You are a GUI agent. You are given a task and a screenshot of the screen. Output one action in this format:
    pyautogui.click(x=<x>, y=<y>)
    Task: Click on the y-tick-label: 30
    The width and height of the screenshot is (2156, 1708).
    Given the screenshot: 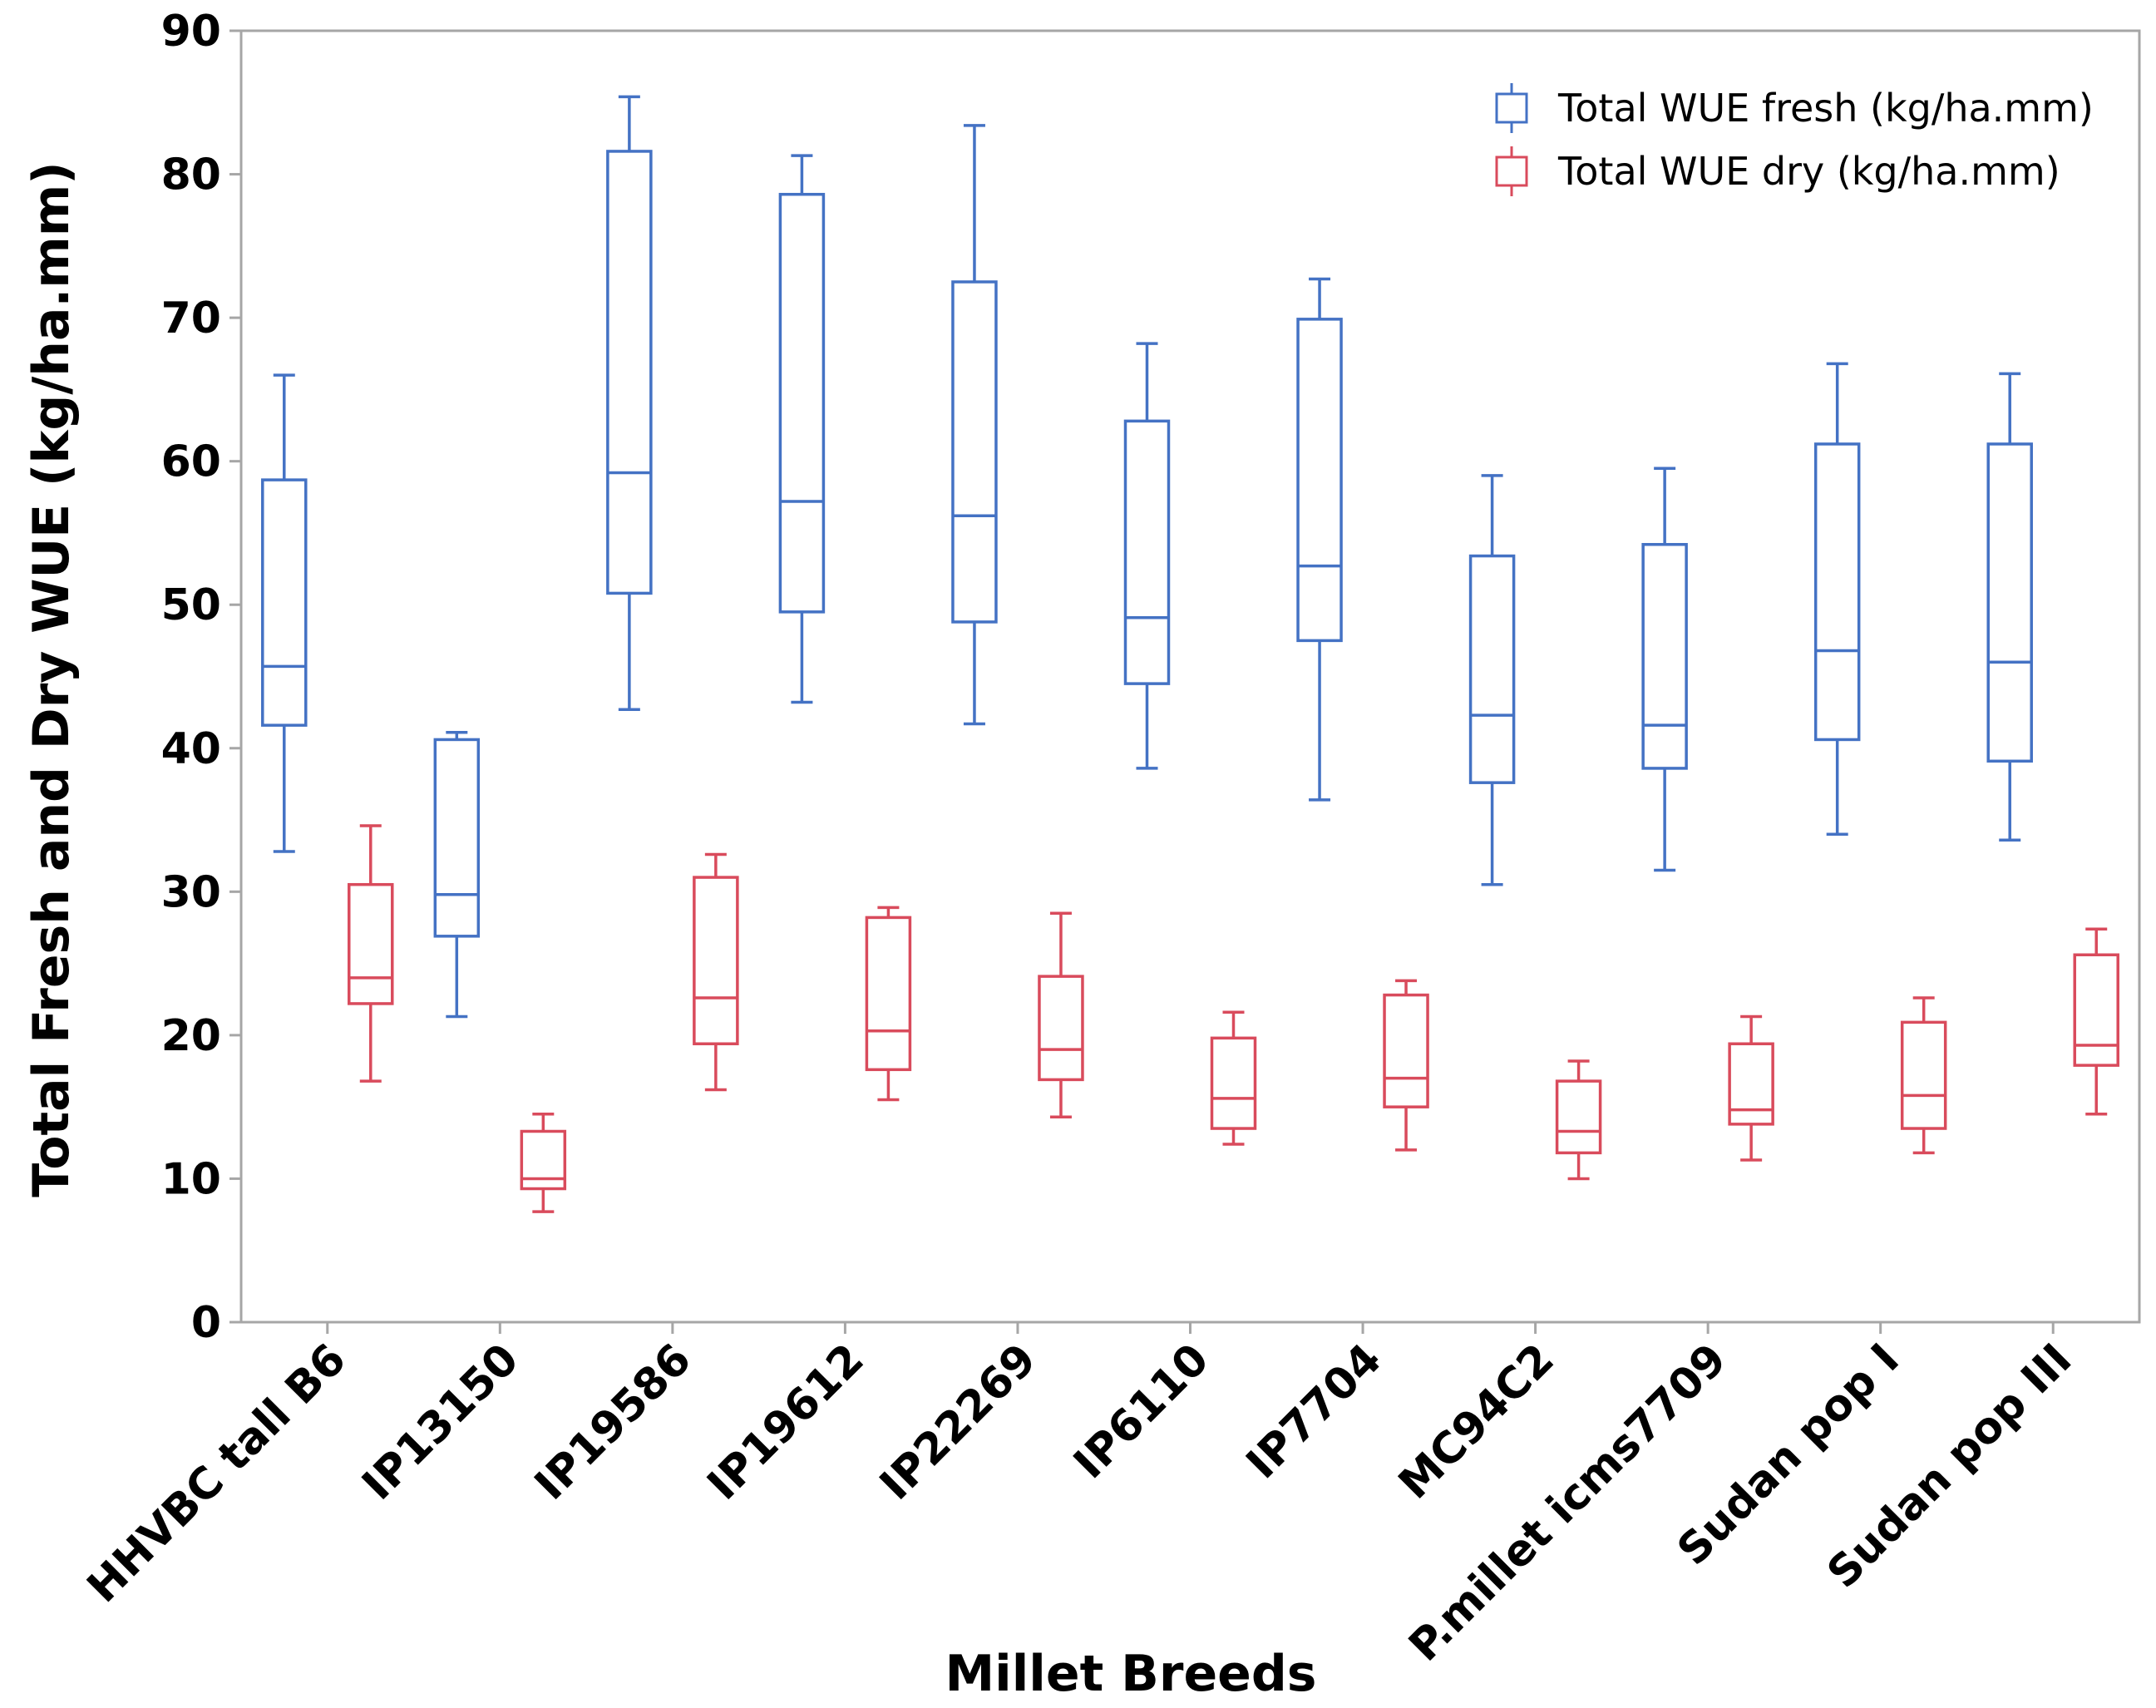 What is the action you would take?
    pyautogui.click(x=191, y=892)
    